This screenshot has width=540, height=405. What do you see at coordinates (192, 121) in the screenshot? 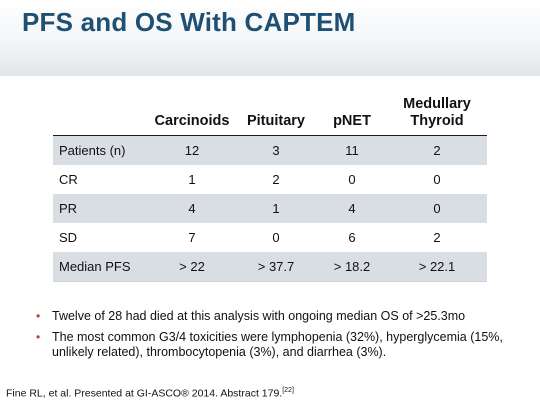
I see `header-carcinoids: Carcinoids` at bounding box center [192, 121].